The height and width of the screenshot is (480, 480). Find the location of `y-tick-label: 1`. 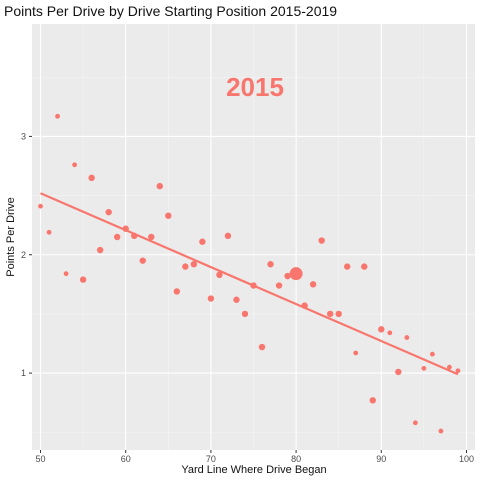

y-tick-label: 1 is located at coordinates (23, 373).